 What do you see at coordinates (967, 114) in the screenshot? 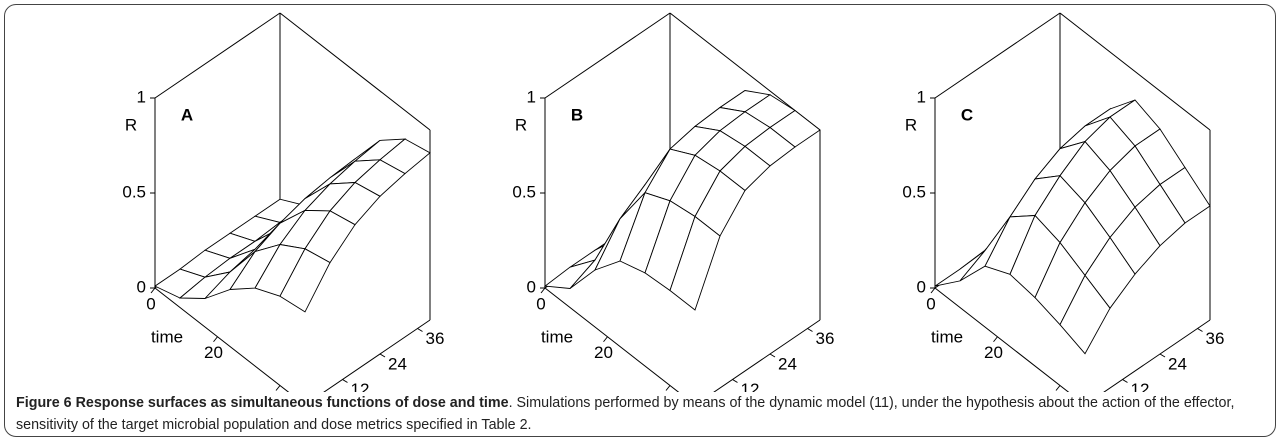
I see `panel-label: C` at bounding box center [967, 114].